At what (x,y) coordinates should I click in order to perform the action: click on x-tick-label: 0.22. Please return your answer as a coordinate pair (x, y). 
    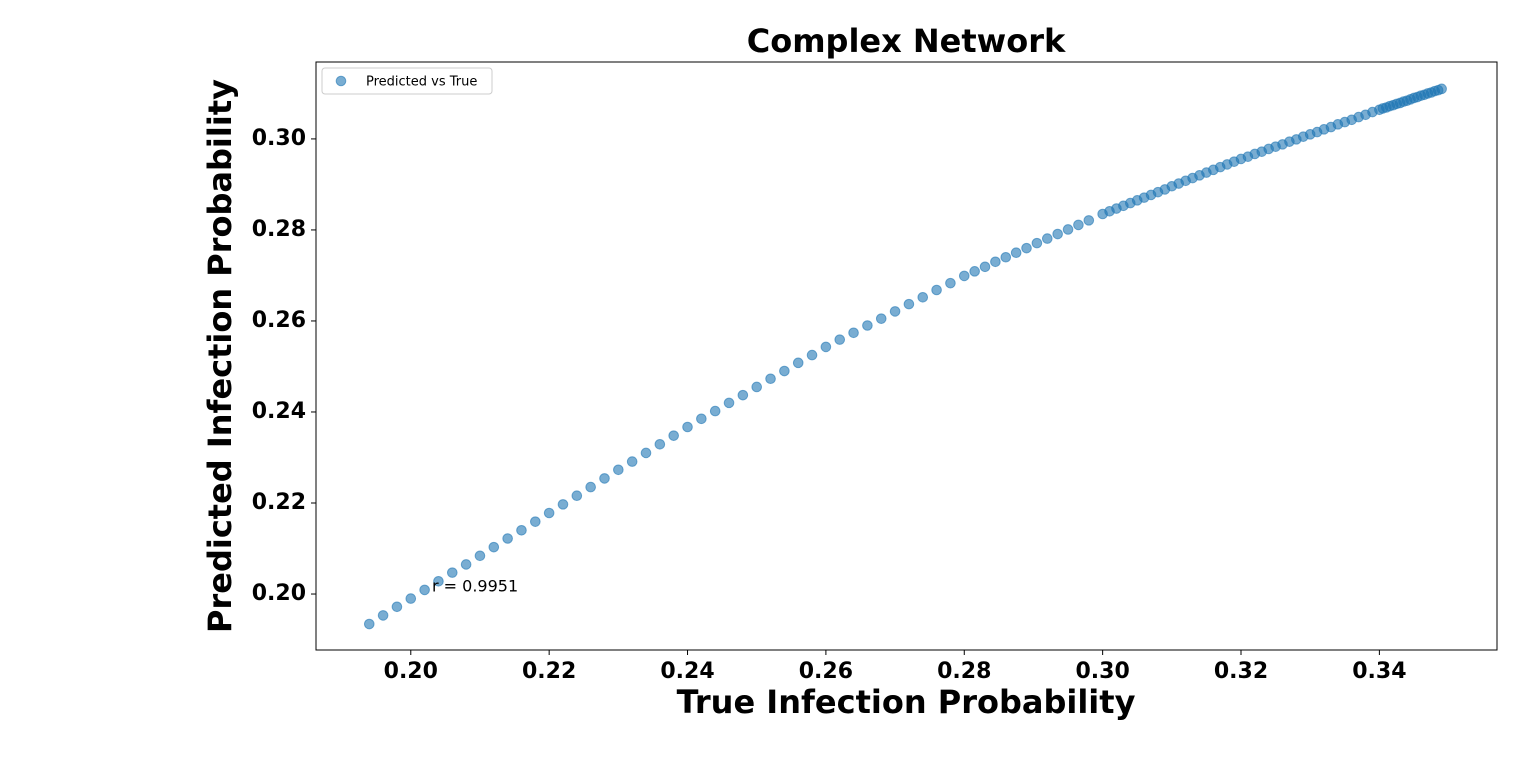
    Looking at the image, I should click on (549, 671).